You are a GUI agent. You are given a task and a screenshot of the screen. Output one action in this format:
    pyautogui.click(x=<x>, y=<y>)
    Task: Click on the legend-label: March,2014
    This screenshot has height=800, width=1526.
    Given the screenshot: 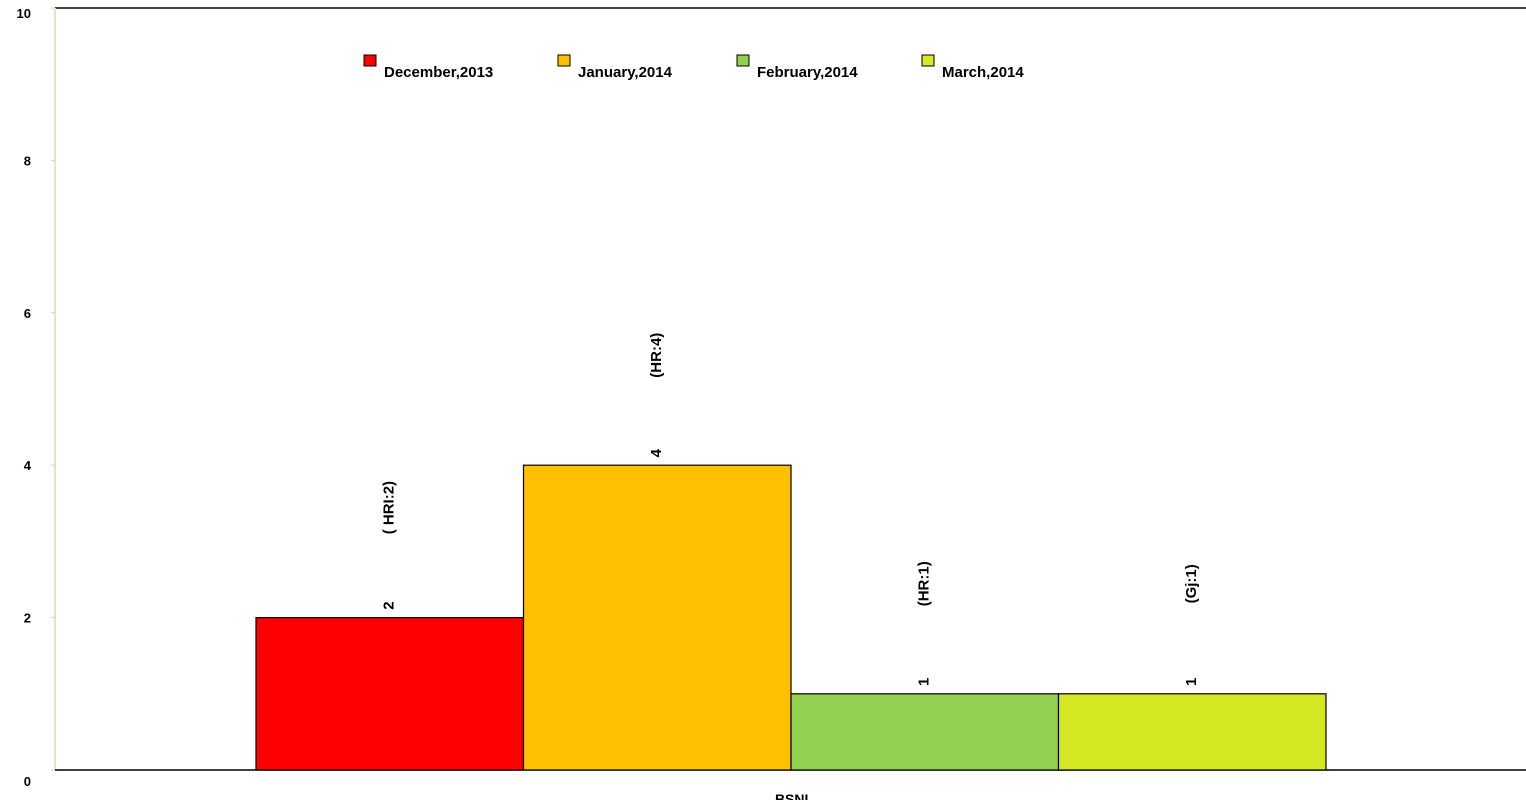 What is the action you would take?
    pyautogui.click(x=983, y=72)
    